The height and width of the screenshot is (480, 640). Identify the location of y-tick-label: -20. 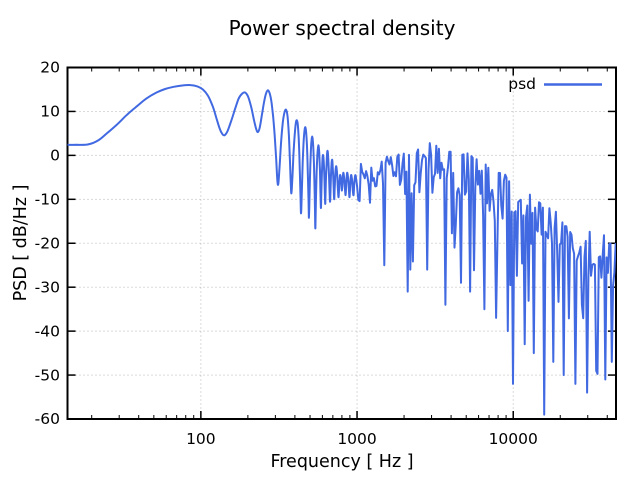
(47, 243).